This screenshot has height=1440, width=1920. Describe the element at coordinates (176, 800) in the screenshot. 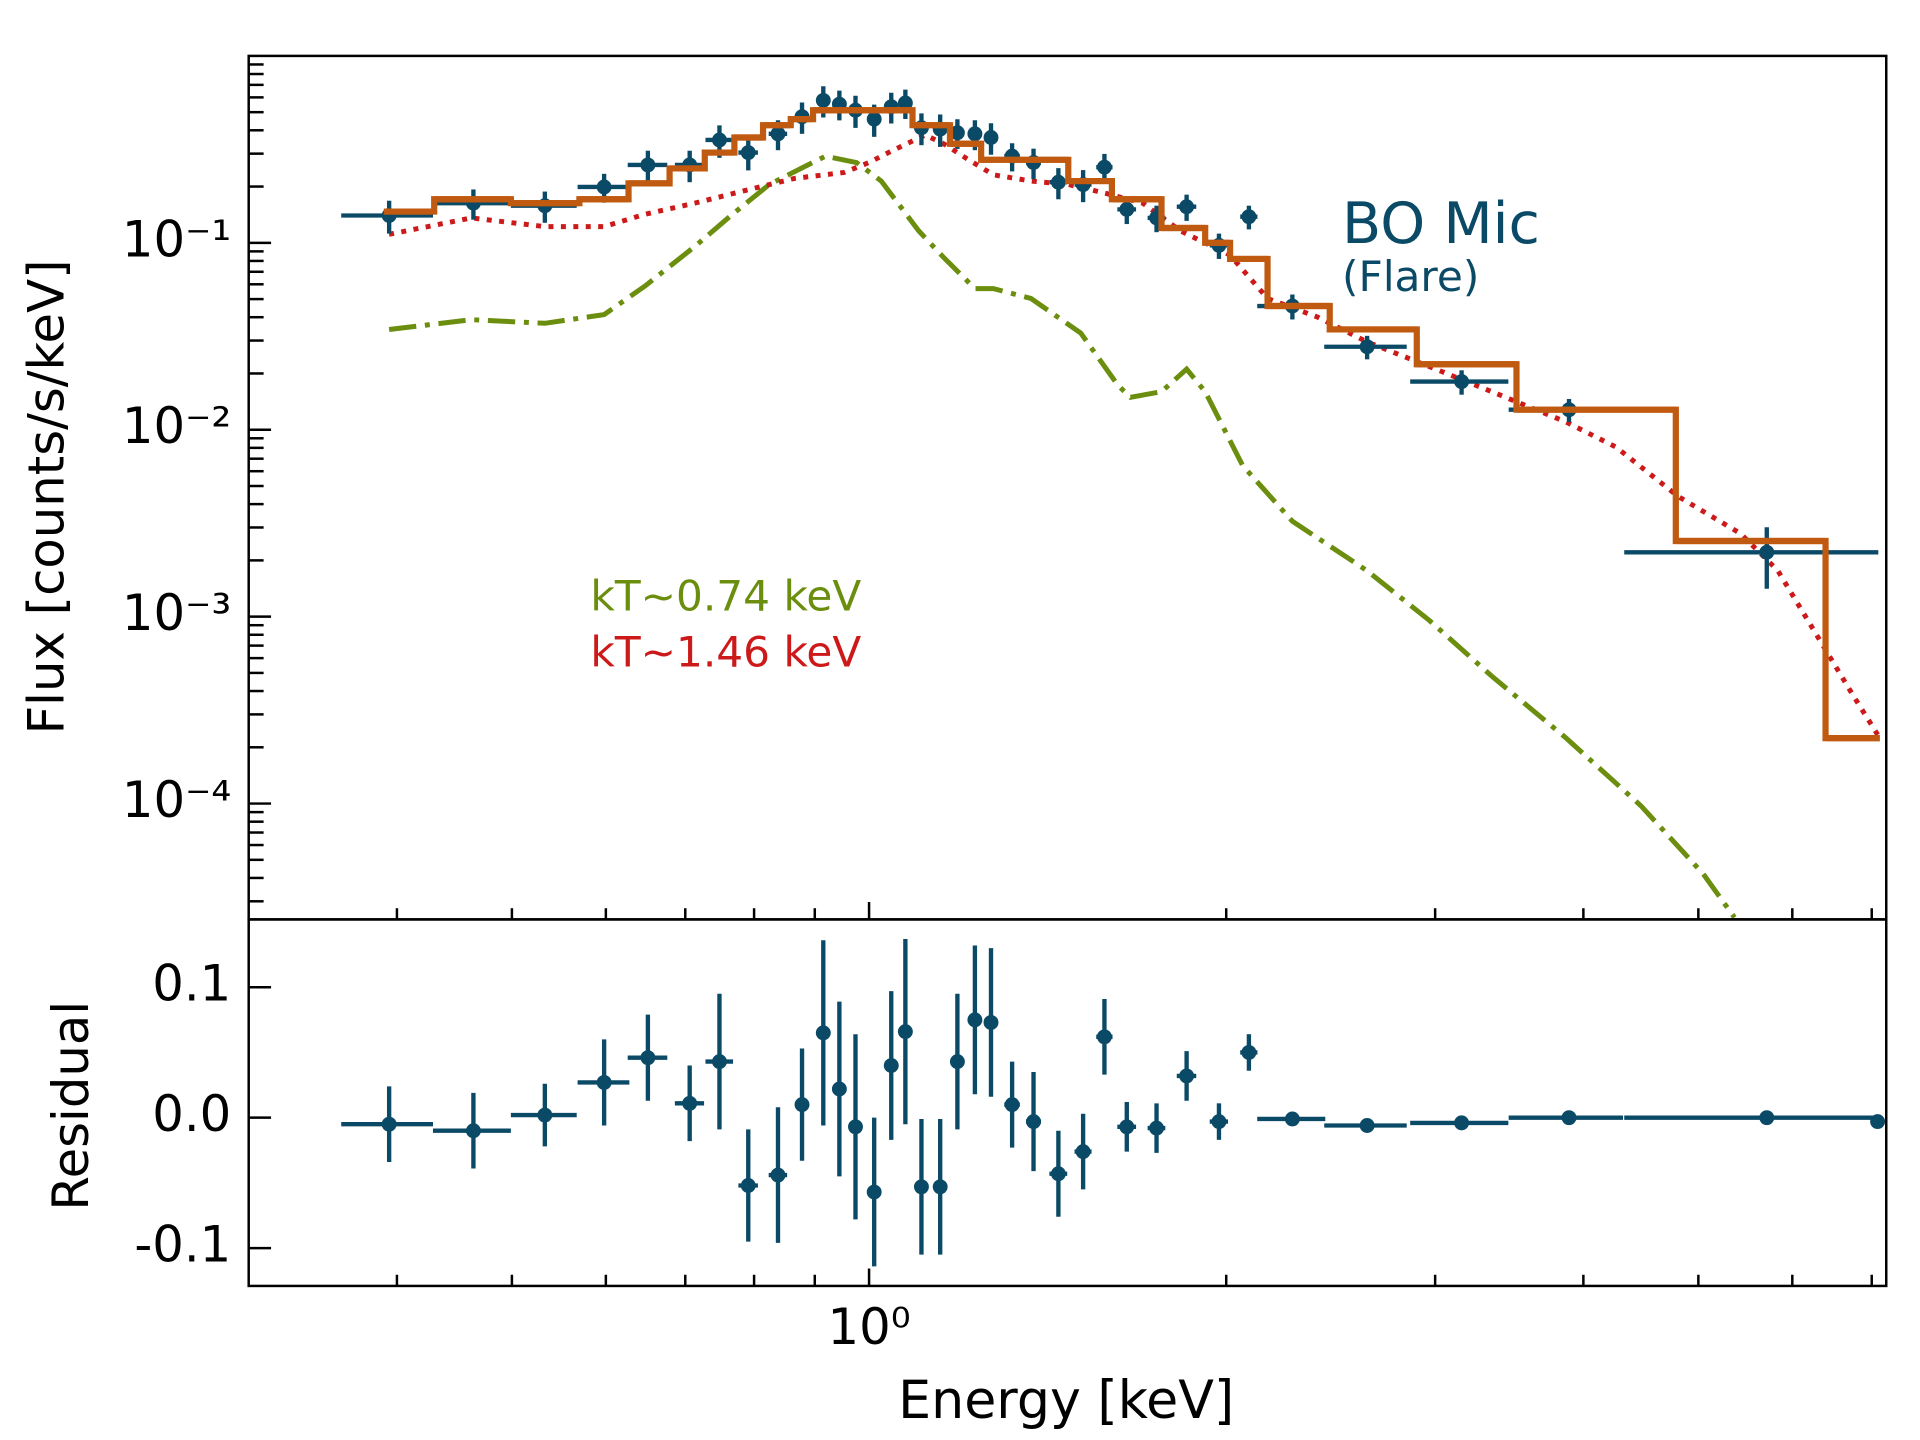

I see `y-tick-label: 10⁻⁴` at that location.